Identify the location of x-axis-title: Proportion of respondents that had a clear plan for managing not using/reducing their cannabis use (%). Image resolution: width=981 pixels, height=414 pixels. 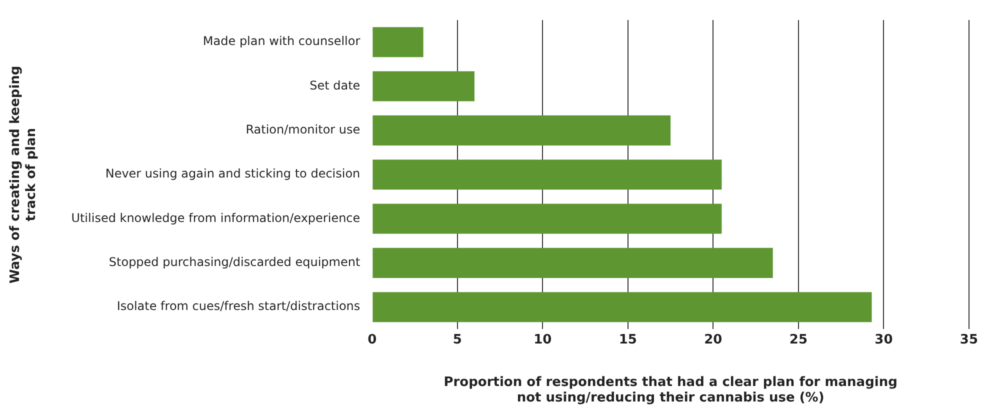
(671, 390).